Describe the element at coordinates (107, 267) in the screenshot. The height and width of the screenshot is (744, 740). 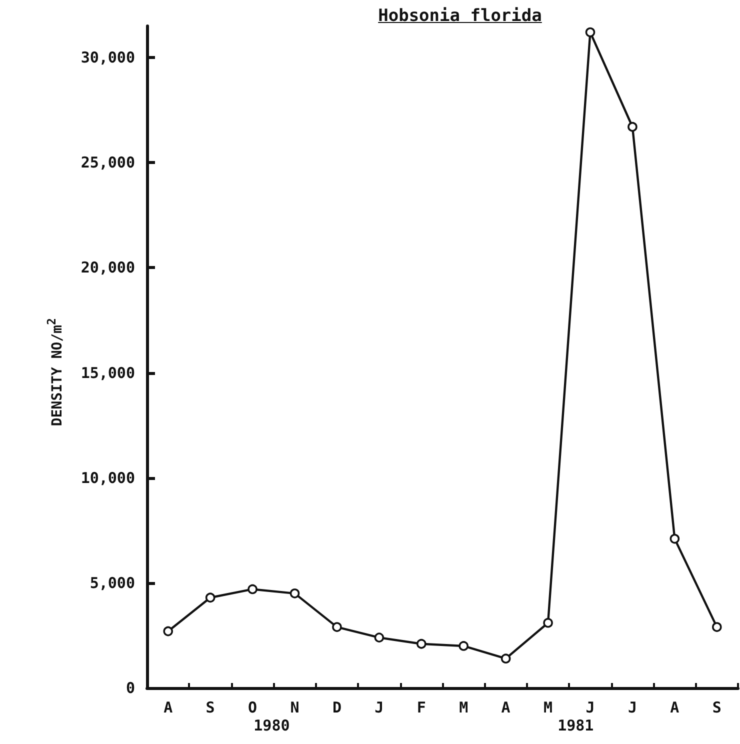
I see `y-tick-label: 20,000` at that location.